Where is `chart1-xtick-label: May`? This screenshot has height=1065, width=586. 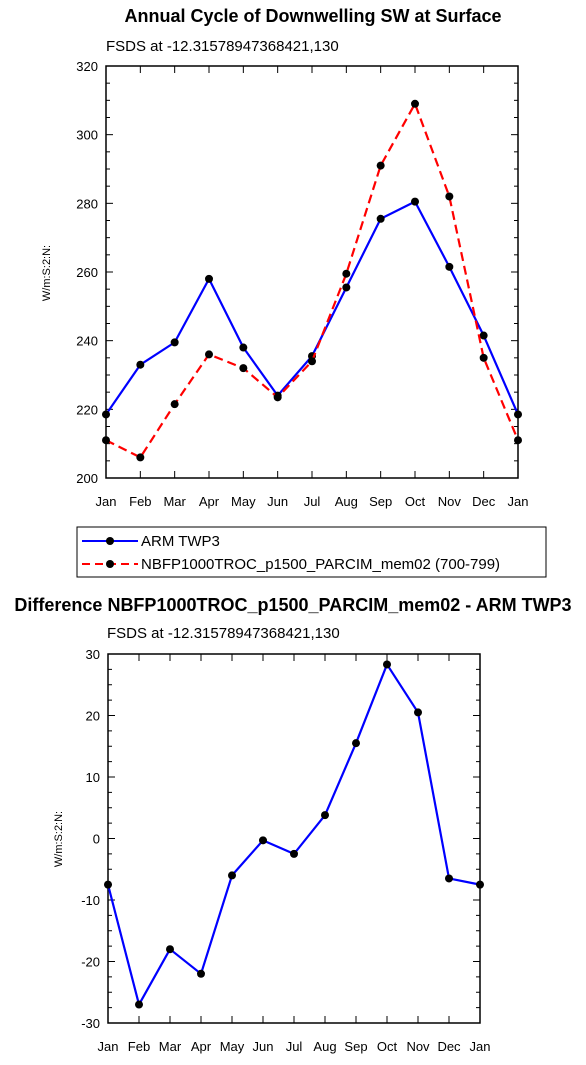
chart1-xtick-label: May is located at coordinates (243, 501).